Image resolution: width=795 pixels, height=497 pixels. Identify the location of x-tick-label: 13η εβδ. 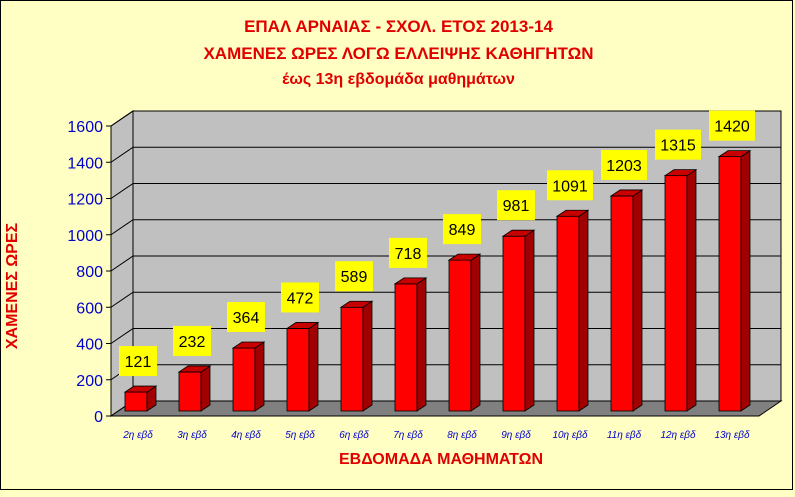
(732, 435).